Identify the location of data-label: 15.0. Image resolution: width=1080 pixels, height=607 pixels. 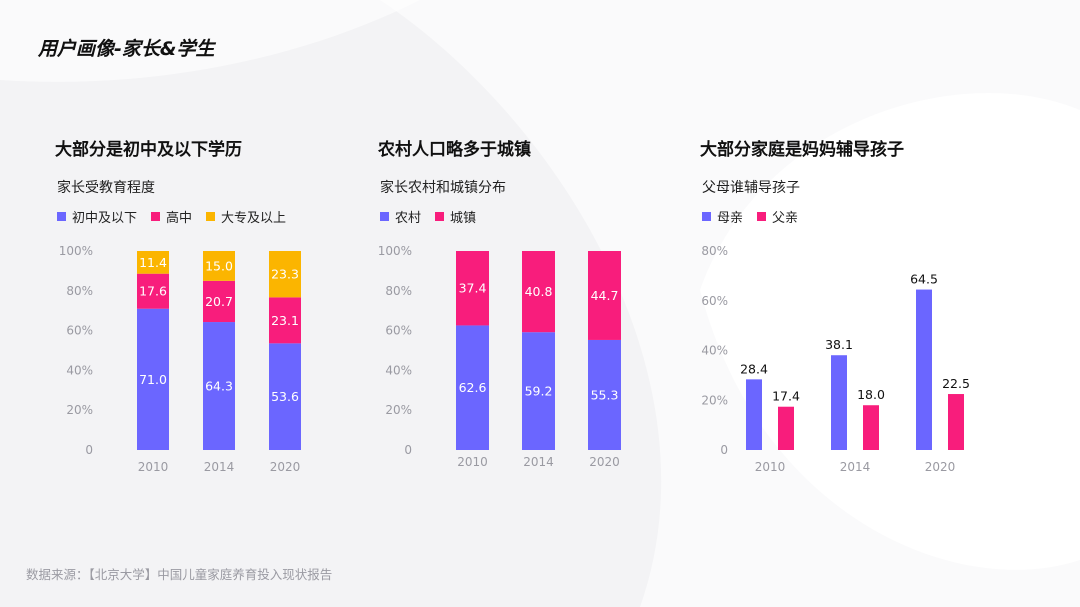
(219, 265).